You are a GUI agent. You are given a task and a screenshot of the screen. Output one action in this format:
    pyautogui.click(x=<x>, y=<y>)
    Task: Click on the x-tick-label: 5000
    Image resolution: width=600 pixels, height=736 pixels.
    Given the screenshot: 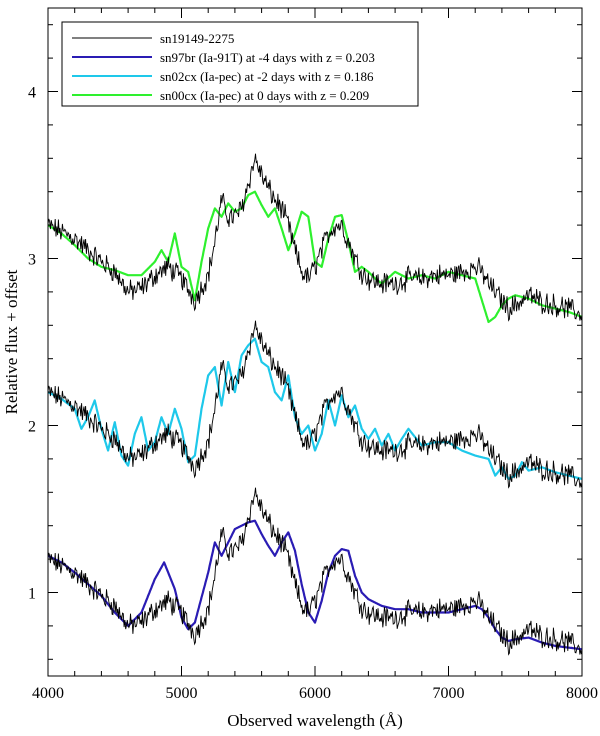 What is the action you would take?
    pyautogui.click(x=182, y=693)
    